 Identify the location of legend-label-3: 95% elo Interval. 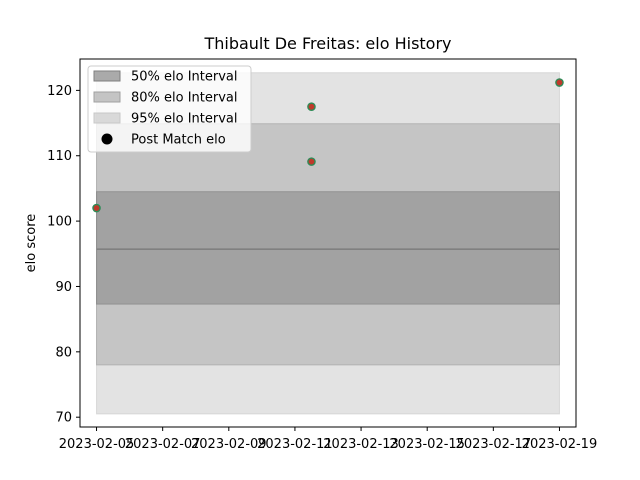
(184, 119).